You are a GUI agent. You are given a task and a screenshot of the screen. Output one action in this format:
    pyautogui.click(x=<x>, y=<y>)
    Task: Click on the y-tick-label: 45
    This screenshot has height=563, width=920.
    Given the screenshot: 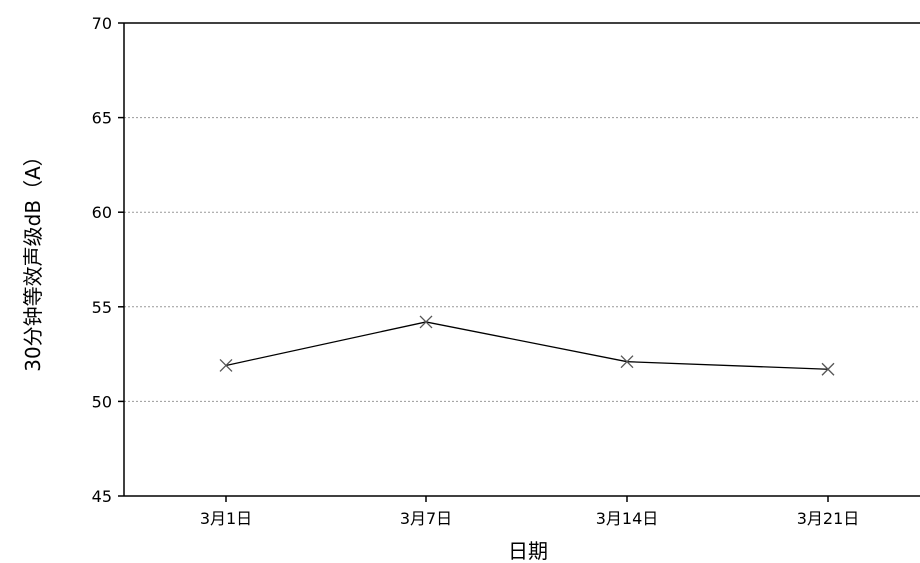 What is the action you would take?
    pyautogui.click(x=102, y=496)
    